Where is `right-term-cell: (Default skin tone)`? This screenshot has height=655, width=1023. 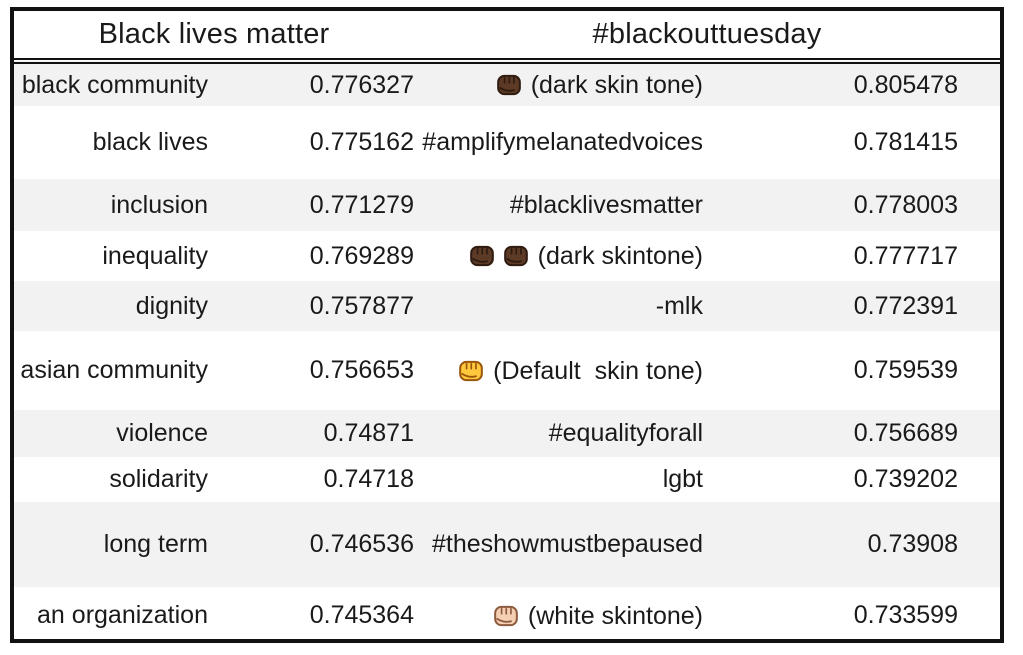
right-term-cell: (Default skin tone) is located at coordinates (560, 370).